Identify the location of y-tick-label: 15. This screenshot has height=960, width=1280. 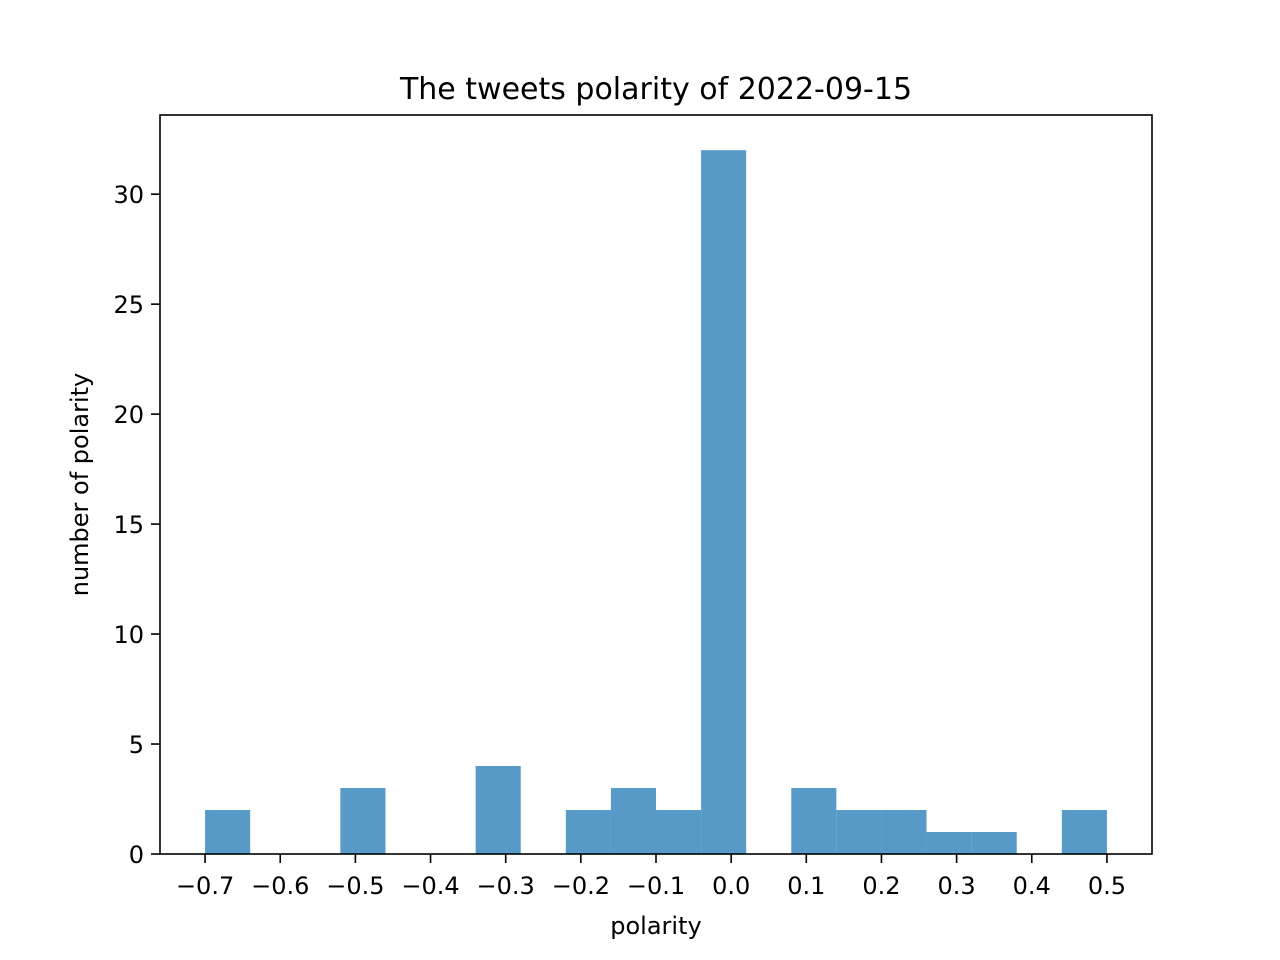
(128, 525).